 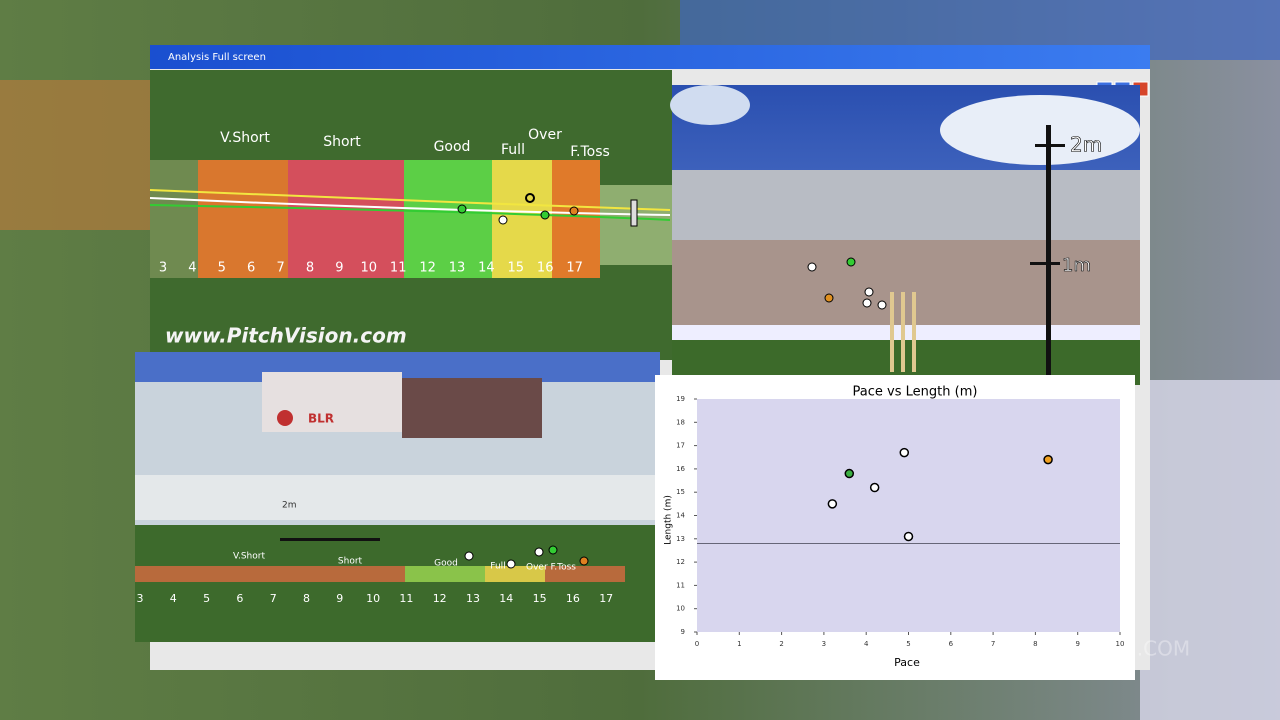 I want to click on stumps, so click(x=634, y=213).